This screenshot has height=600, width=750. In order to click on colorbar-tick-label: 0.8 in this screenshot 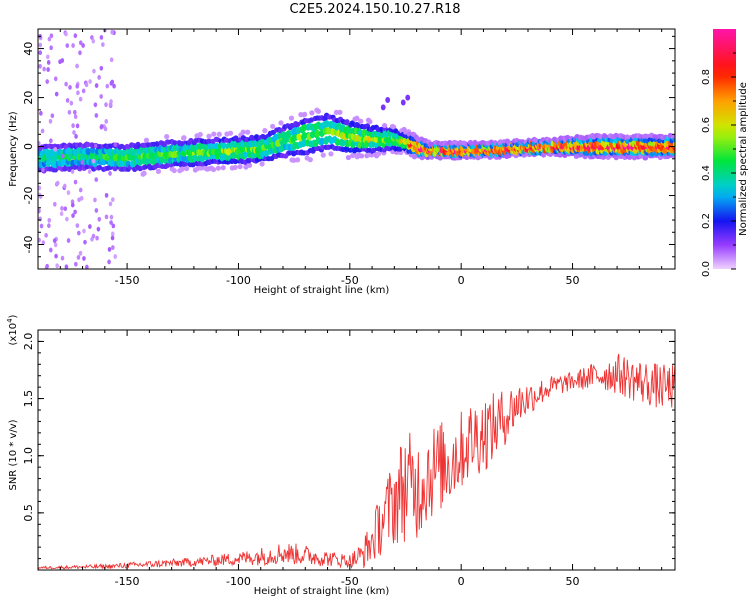, I will do `click(706, 77)`.